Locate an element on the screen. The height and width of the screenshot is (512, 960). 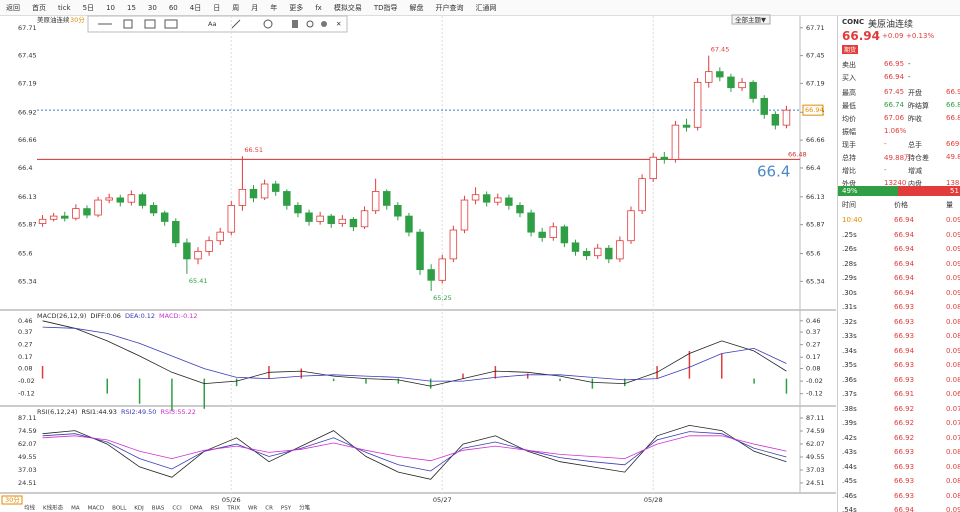
indicator-tab: DMA is located at coordinates (196, 509).